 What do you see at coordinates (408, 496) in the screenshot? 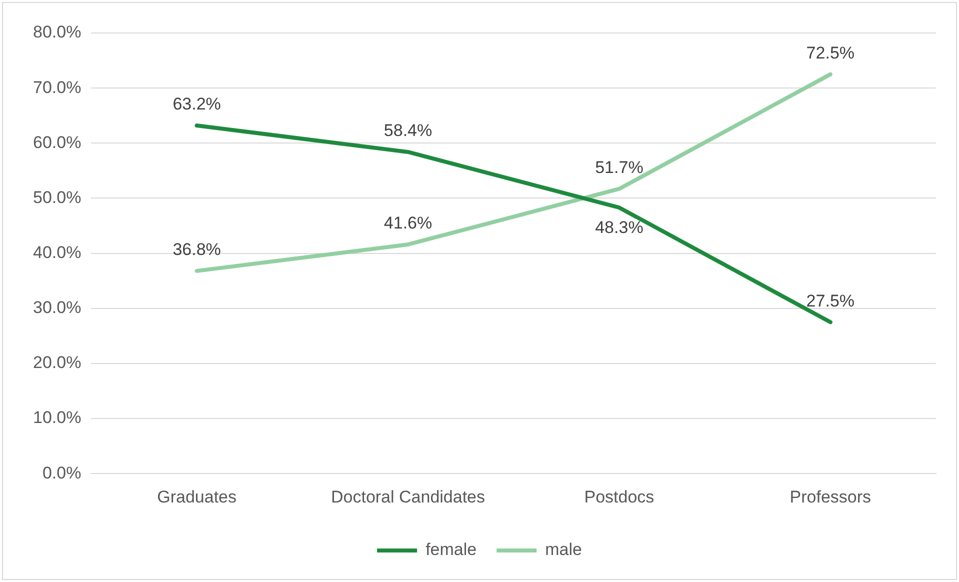
I see `x-tick-label: Doctoral Candidates` at bounding box center [408, 496].